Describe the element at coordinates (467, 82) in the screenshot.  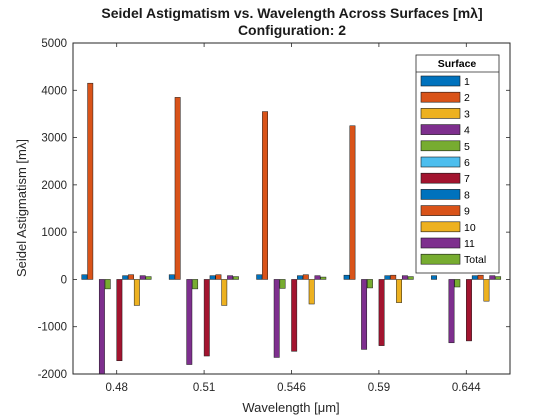
I see `legend-label-1: 1` at that location.